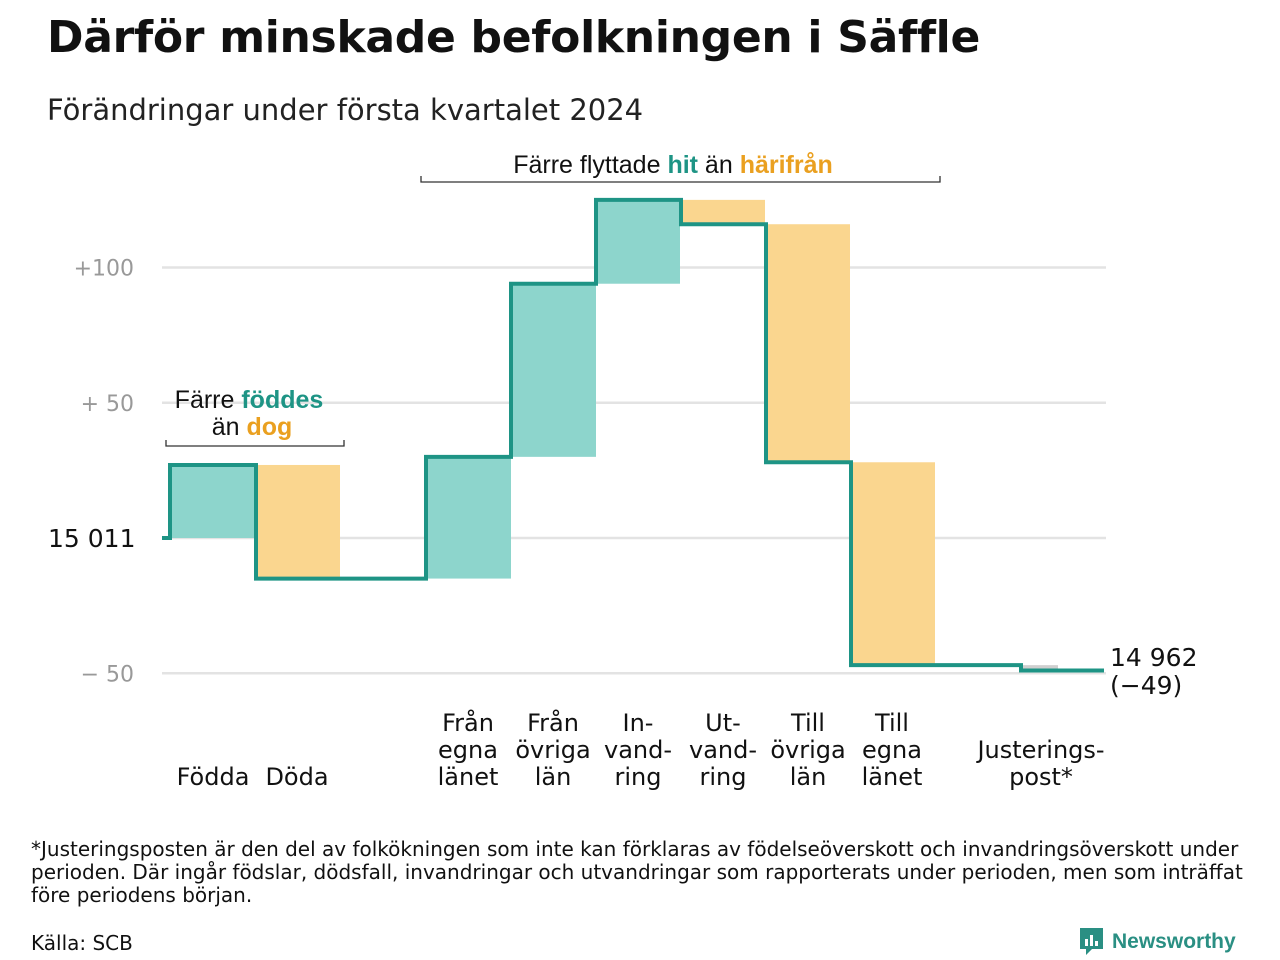  Describe the element at coordinates (786, 165) in the screenshot. I see `annotation-highlight-decrease: härifrån` at that location.